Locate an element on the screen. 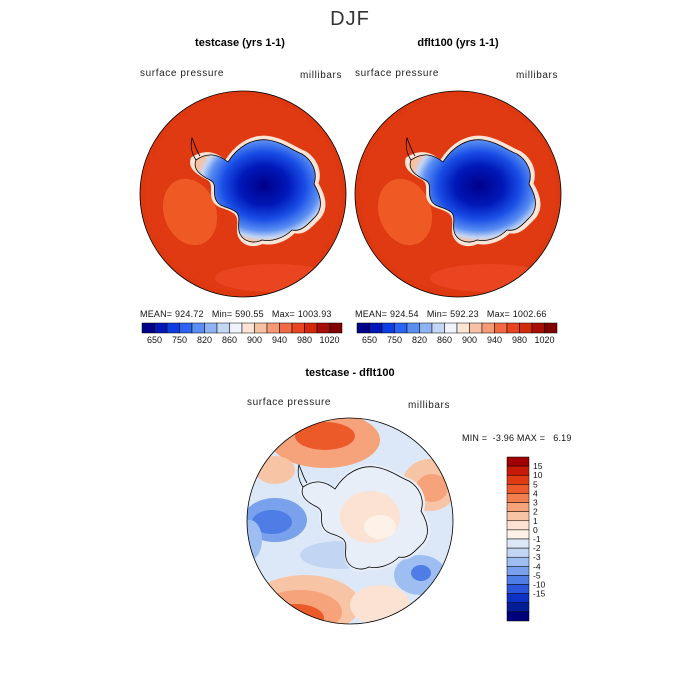  panel1-stats: MEAN= 924.72 Min= 590.55 Max= 1003.93 is located at coordinates (236, 314).